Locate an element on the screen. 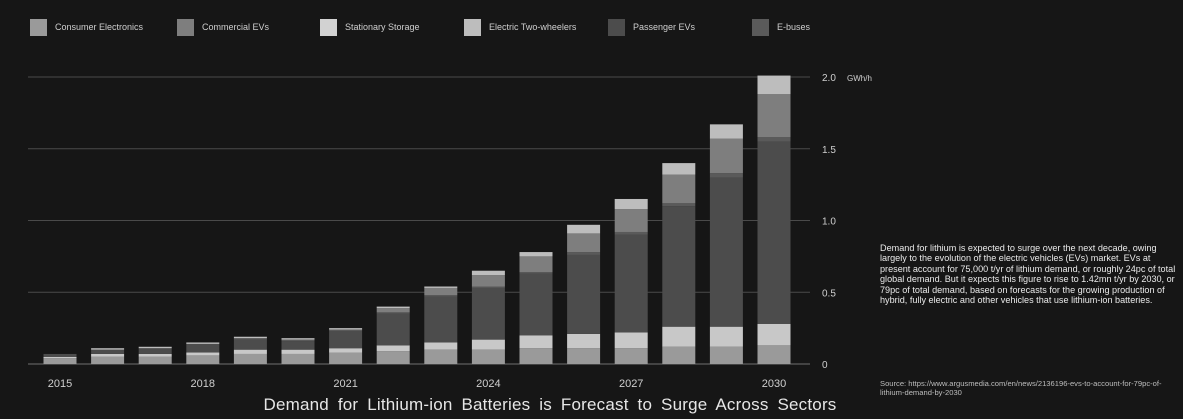 The width and height of the screenshot is (1183, 419). y-tick-label: 0 is located at coordinates (825, 365).